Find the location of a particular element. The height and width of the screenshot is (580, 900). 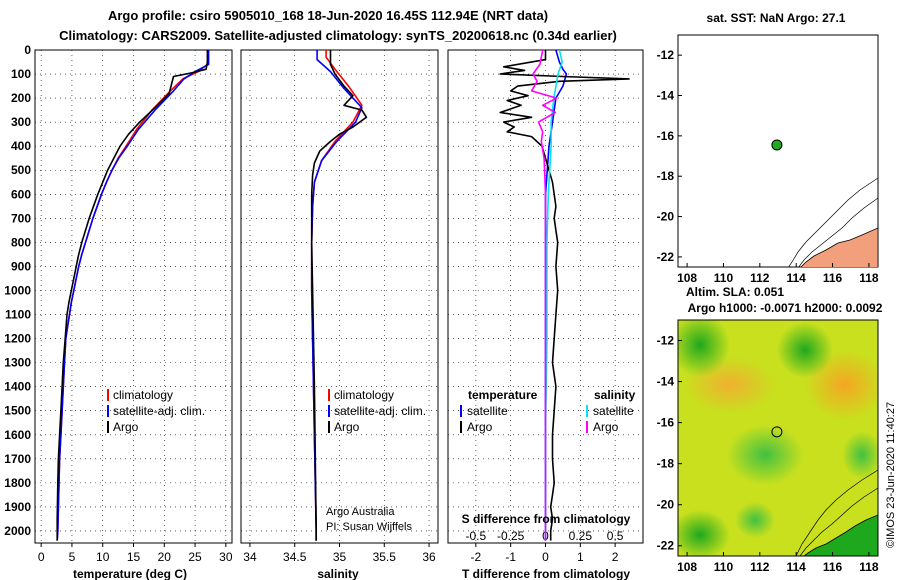

x-tick-label: -1 is located at coordinates (510, 557).